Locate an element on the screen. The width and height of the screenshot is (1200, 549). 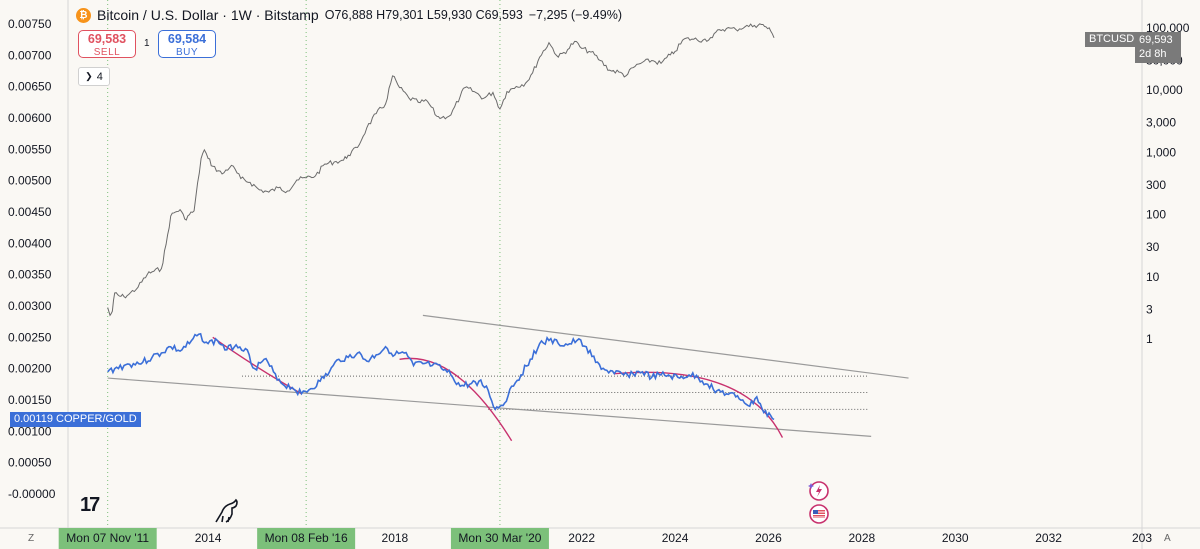
time-tick-label: 2028 is located at coordinates (861, 538).